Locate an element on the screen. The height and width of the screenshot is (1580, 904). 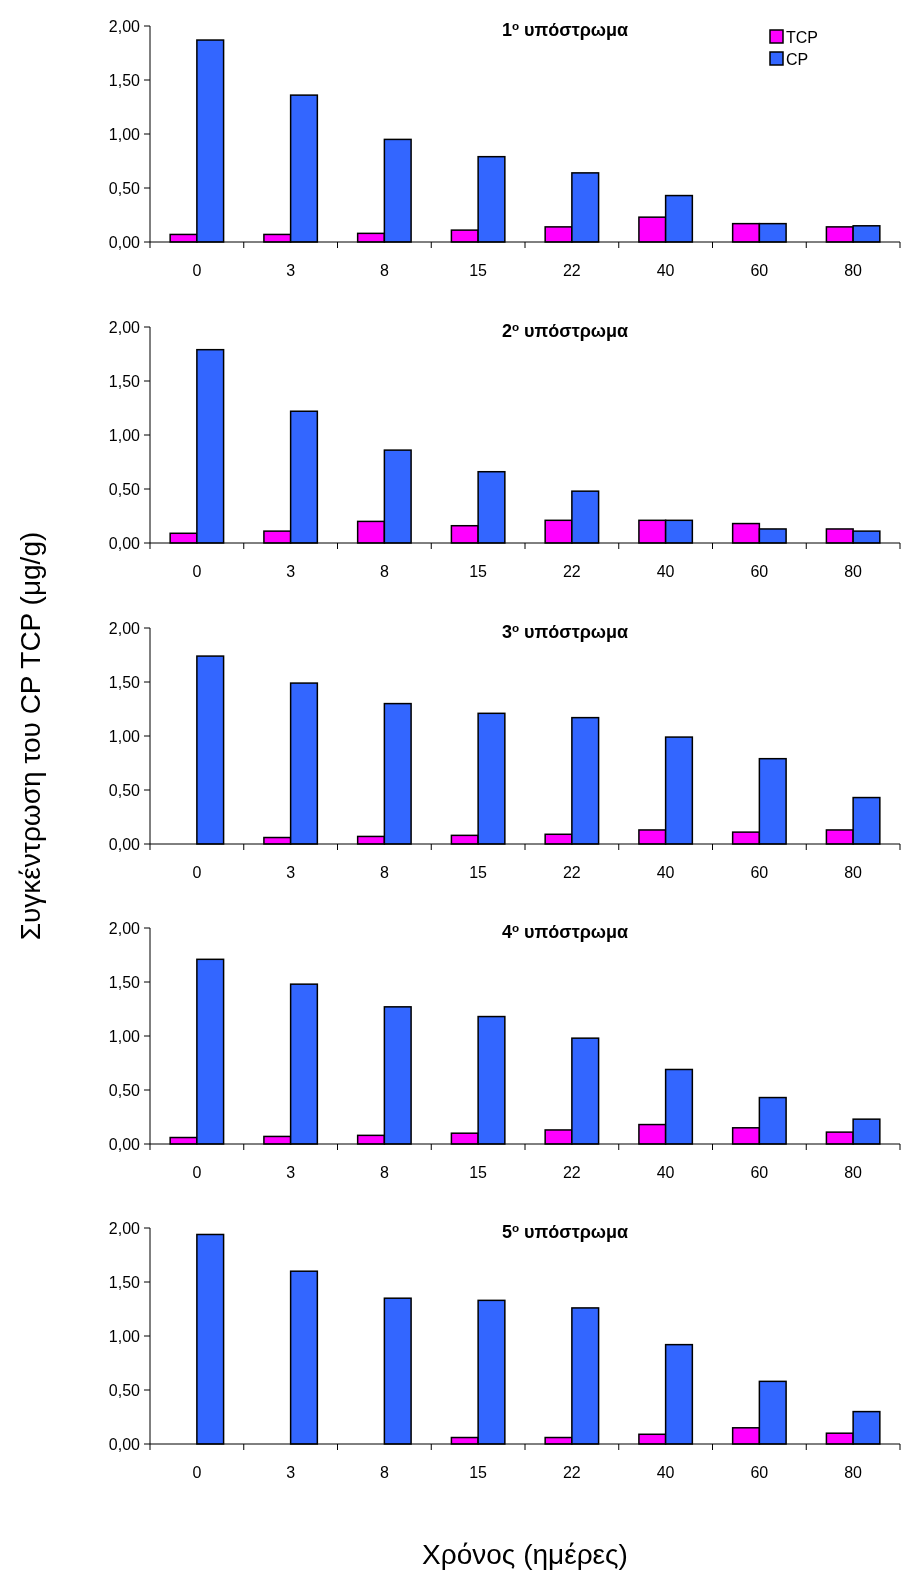
legend-label: TCP is located at coordinates (802, 37).